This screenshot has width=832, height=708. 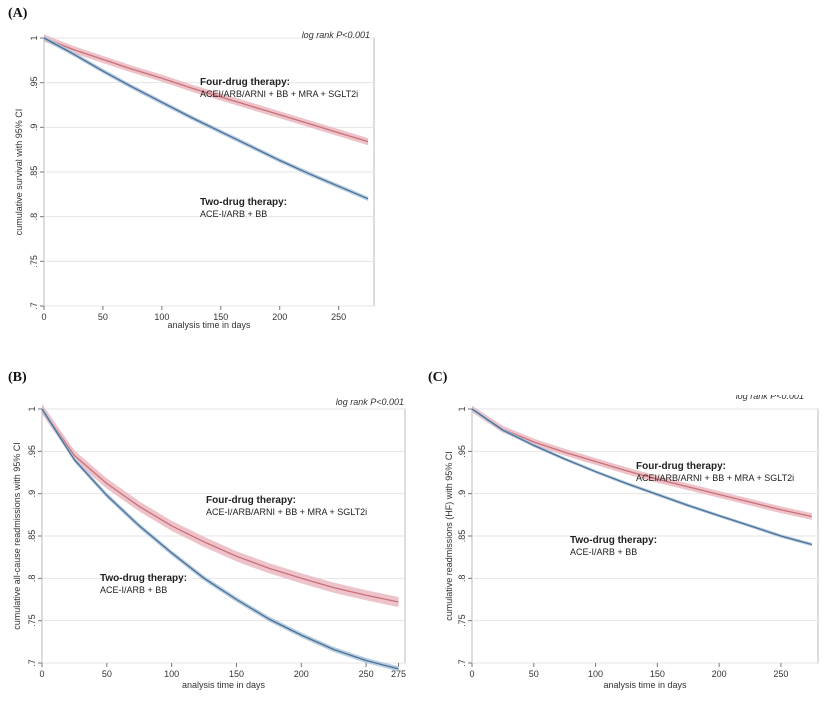 What do you see at coordinates (18, 13) in the screenshot?
I see `panel-label-a: (A)` at bounding box center [18, 13].